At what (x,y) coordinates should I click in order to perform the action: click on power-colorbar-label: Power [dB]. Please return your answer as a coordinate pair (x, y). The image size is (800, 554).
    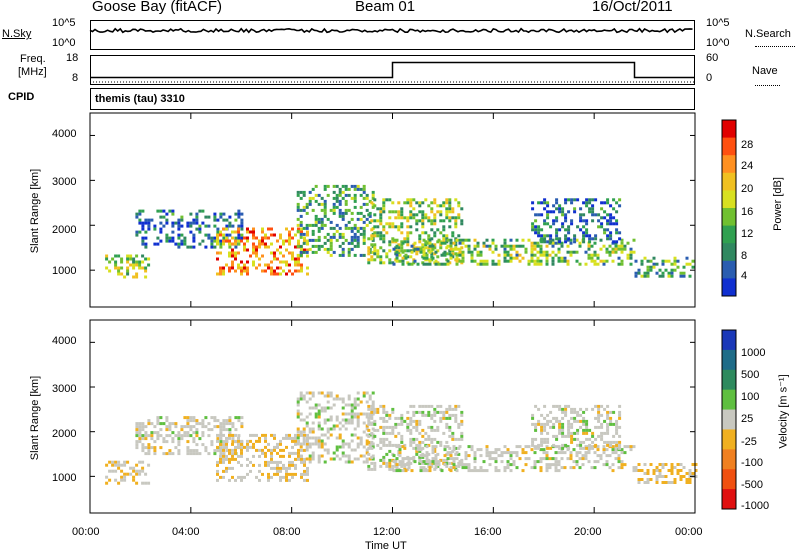
    Looking at the image, I should click on (778, 204).